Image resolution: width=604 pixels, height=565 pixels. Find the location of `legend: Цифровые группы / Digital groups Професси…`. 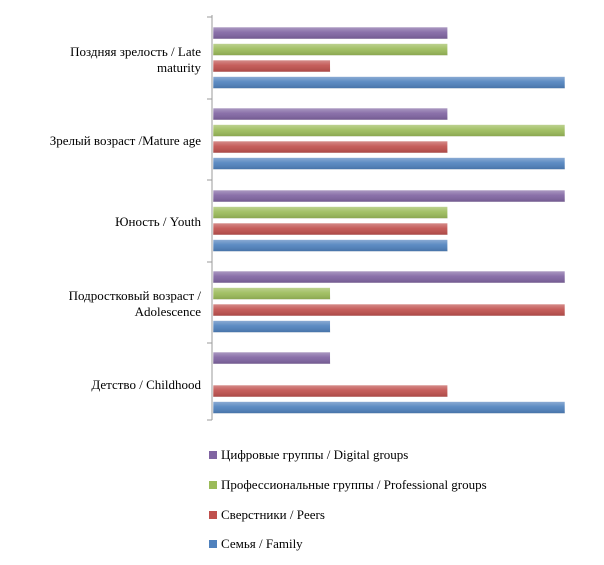

legend: Цифровые группы / Digital groups Професси… is located at coordinates (348, 499).